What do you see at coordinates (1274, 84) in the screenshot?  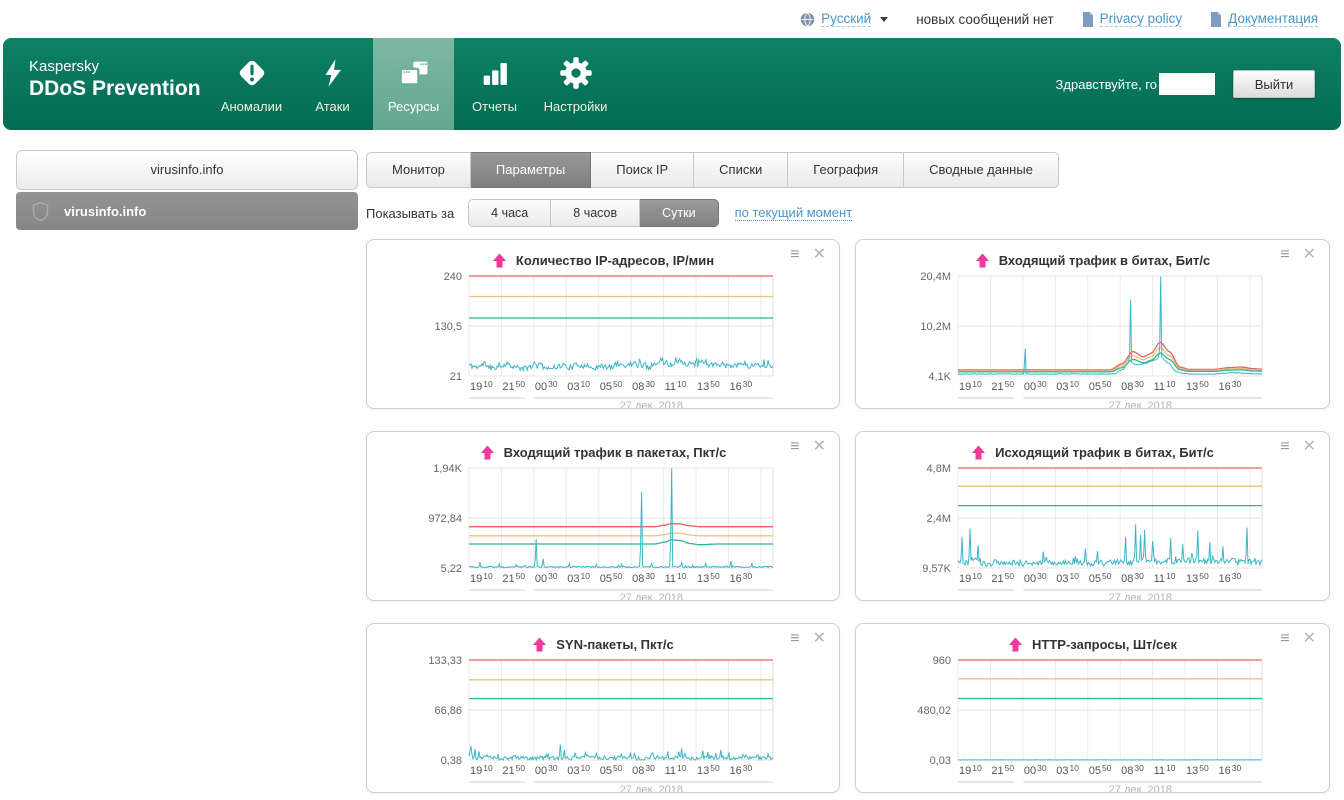 I see `logout-button: Выйти` at bounding box center [1274, 84].